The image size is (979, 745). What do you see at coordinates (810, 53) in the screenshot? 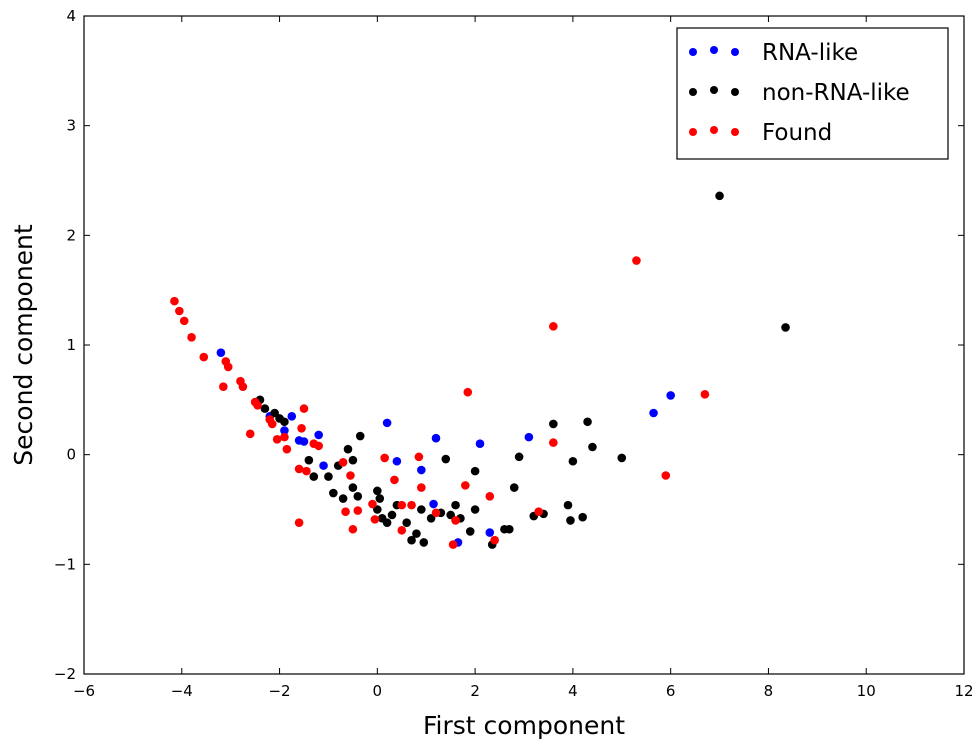
I see `legend-label-rna-like: RNA-like` at bounding box center [810, 53].